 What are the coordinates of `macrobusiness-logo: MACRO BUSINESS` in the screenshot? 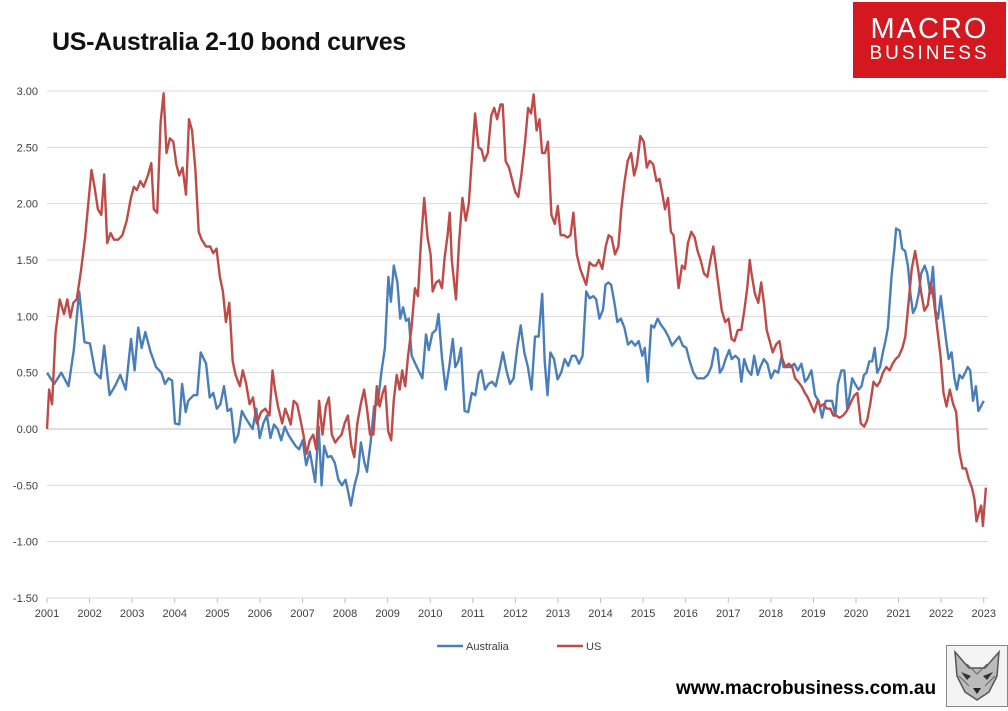 It's located at (929, 40).